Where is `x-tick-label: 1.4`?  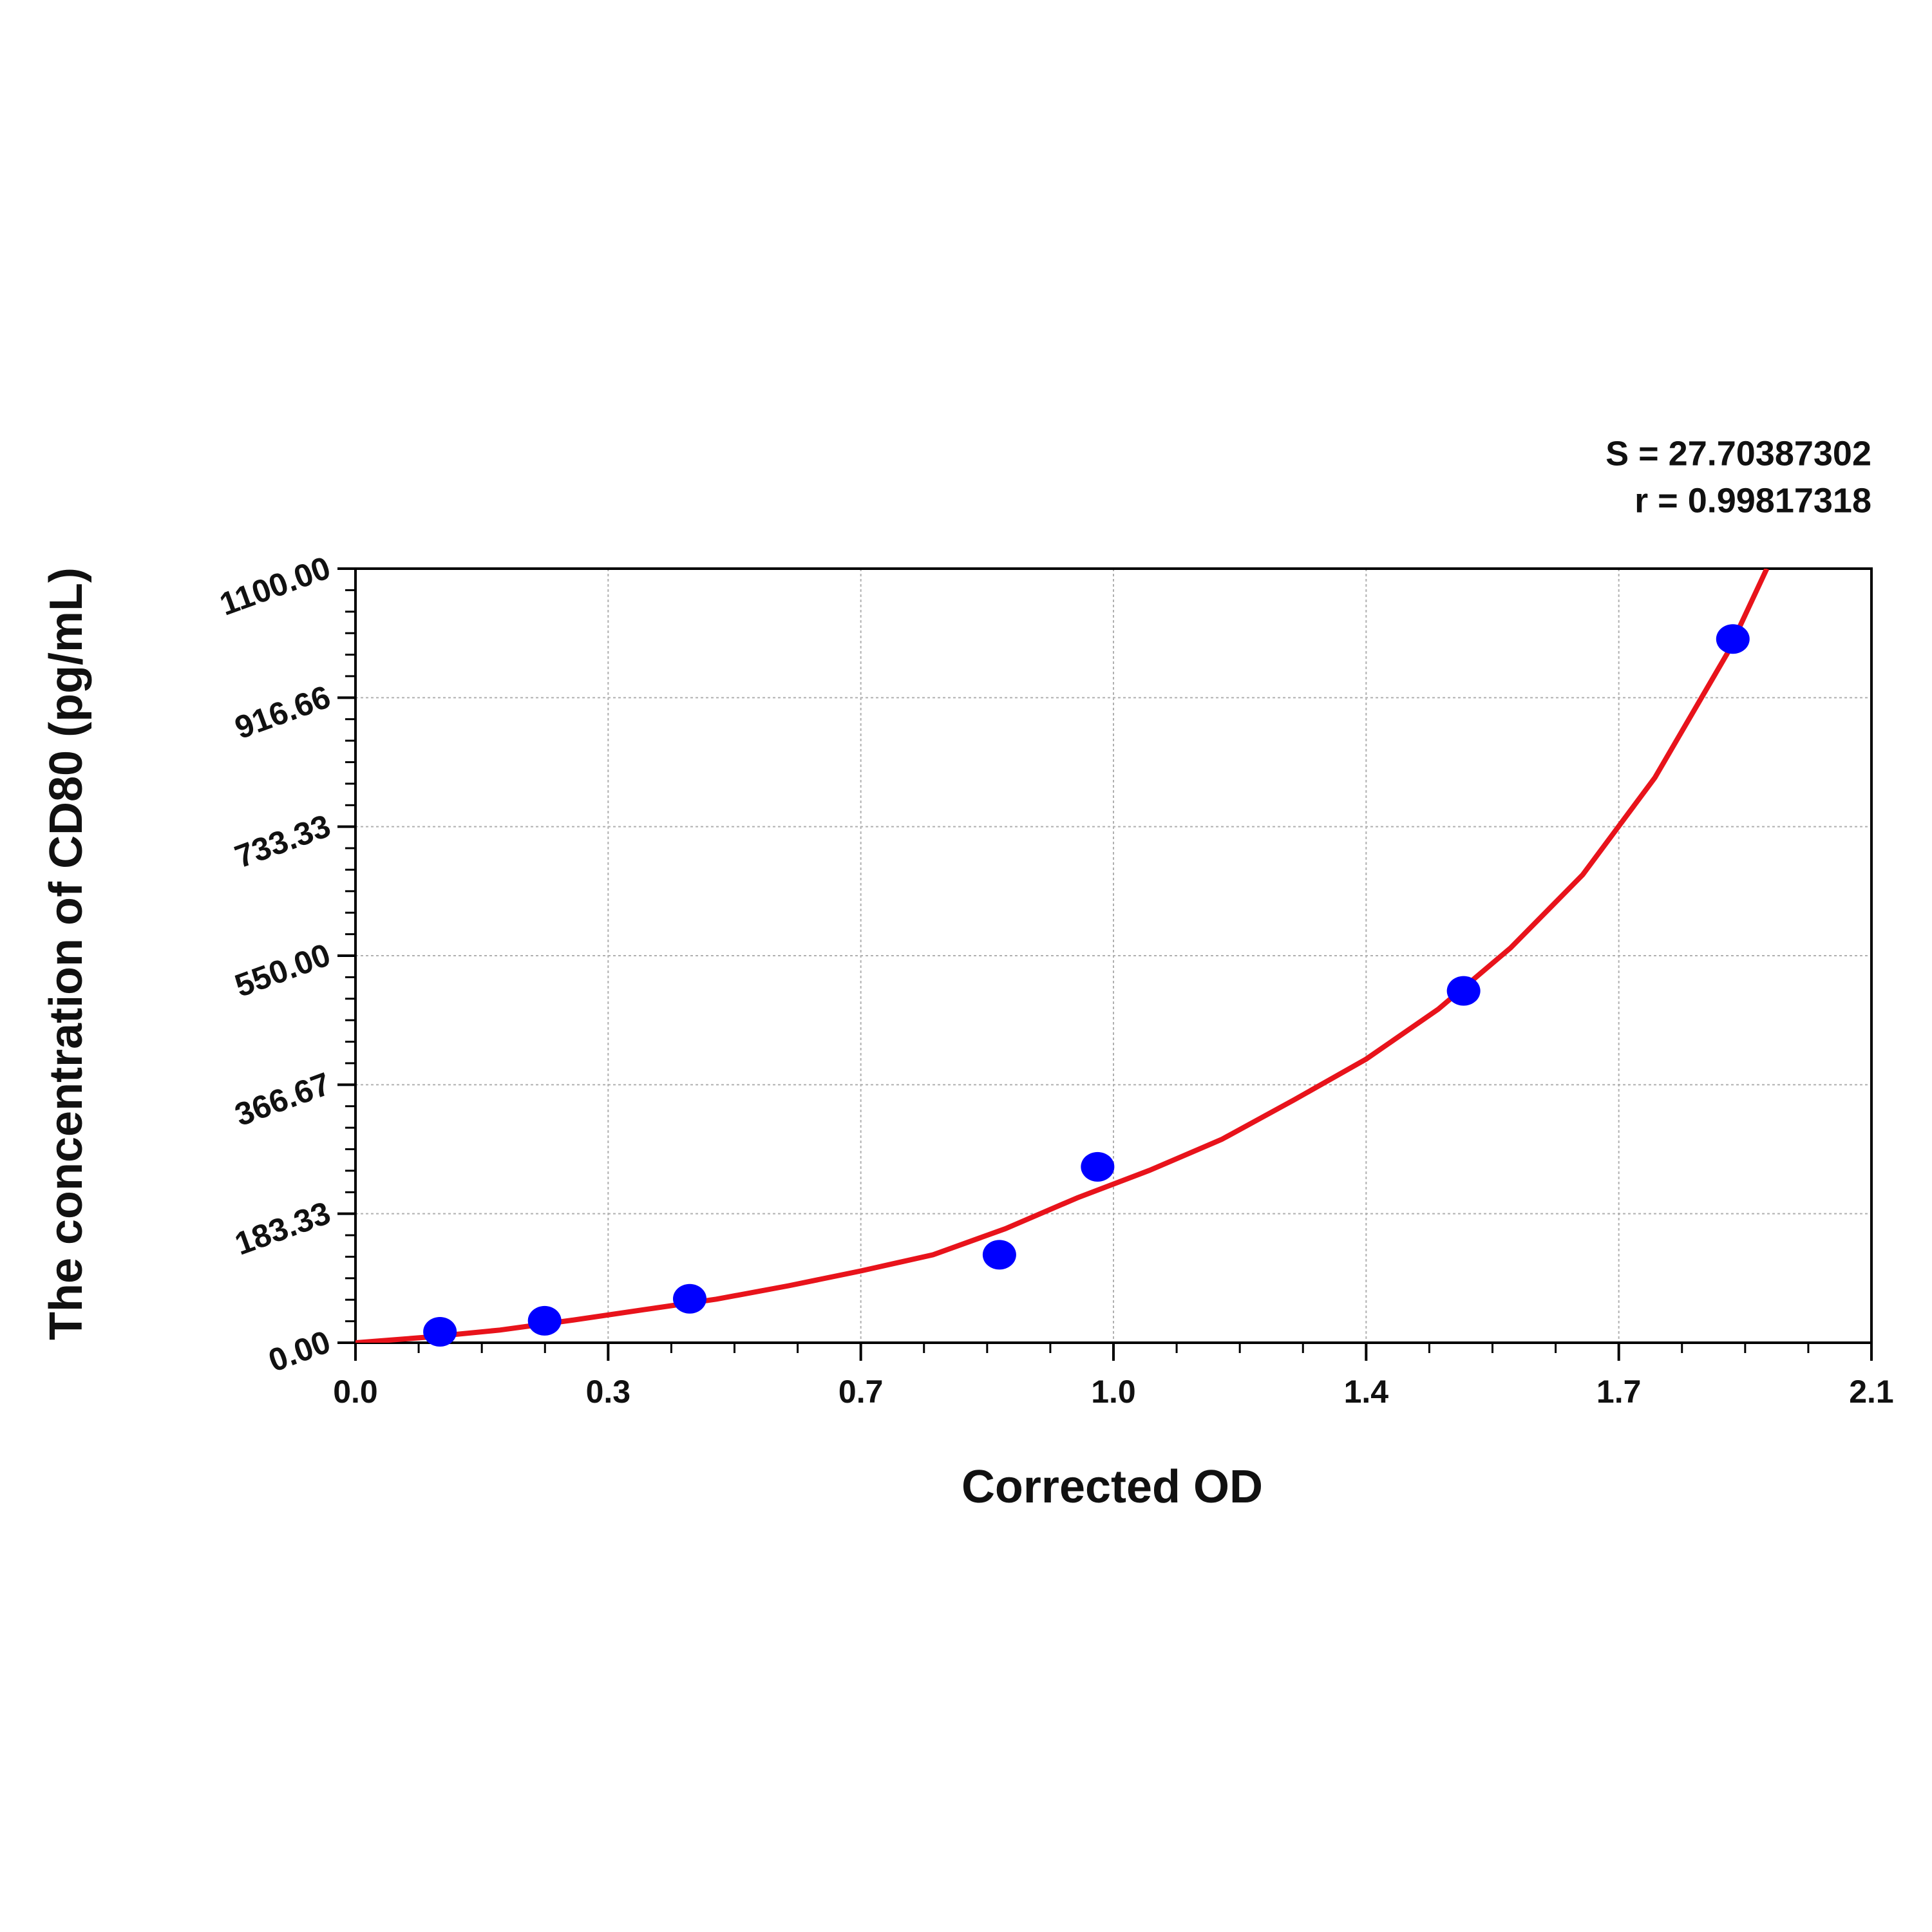
x-tick-label: 1.4 is located at coordinates (1366, 1392).